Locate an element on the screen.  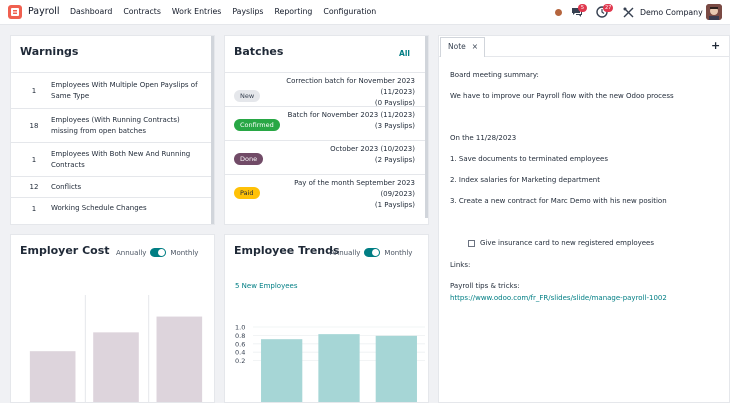
messages-badge: 5 is located at coordinates (582, 8).